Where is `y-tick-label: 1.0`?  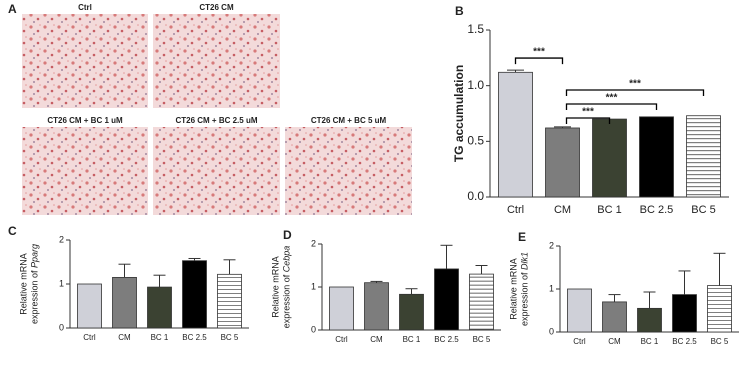 y-tick-label: 1.0 is located at coordinates (475, 85).